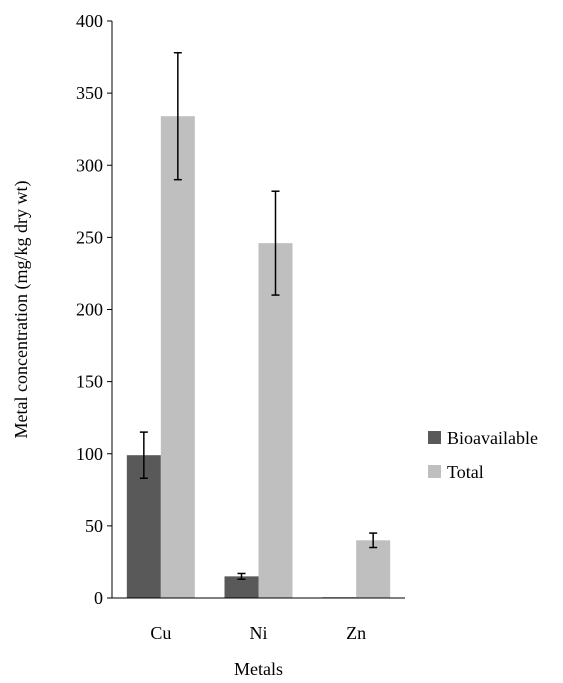 Image resolution: width=563 pixels, height=683 pixels. What do you see at coordinates (177, 357) in the screenshot?
I see `bar-total-cu` at bounding box center [177, 357].